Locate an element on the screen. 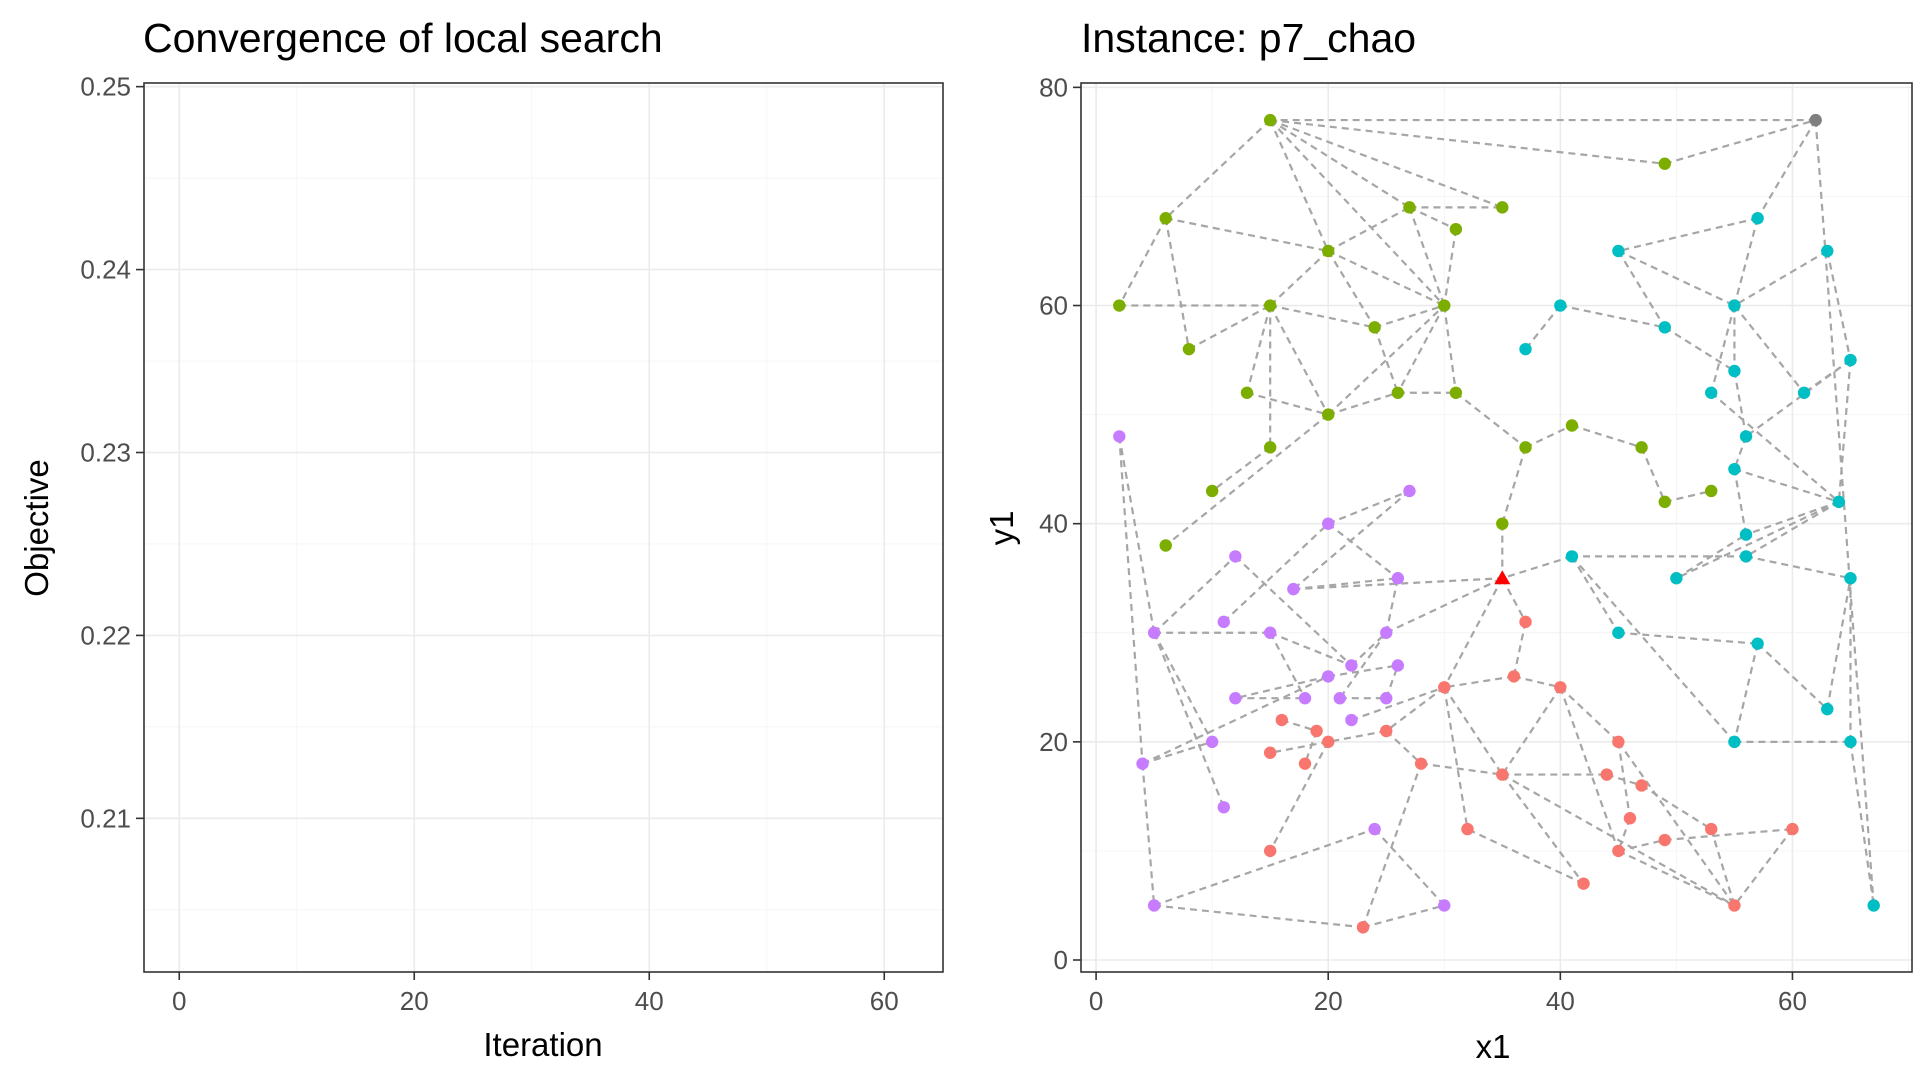 The width and height of the screenshot is (1920, 1080). depot-marker is located at coordinates (1502, 577).